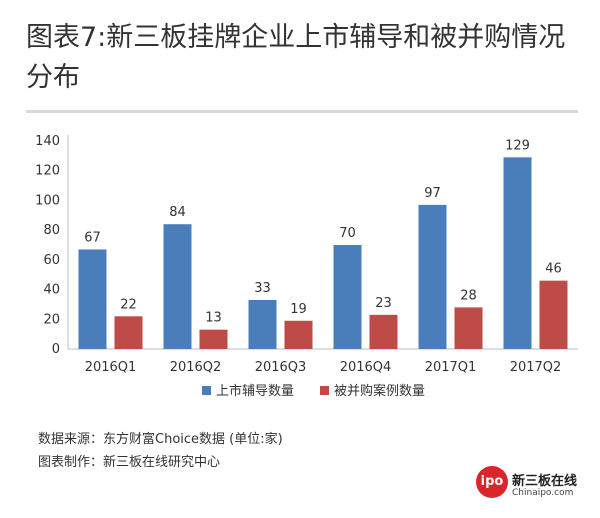 Image resolution: width=600 pixels, height=518 pixels. Describe the element at coordinates (517, 145) in the screenshot. I see `data-label: 129` at that location.